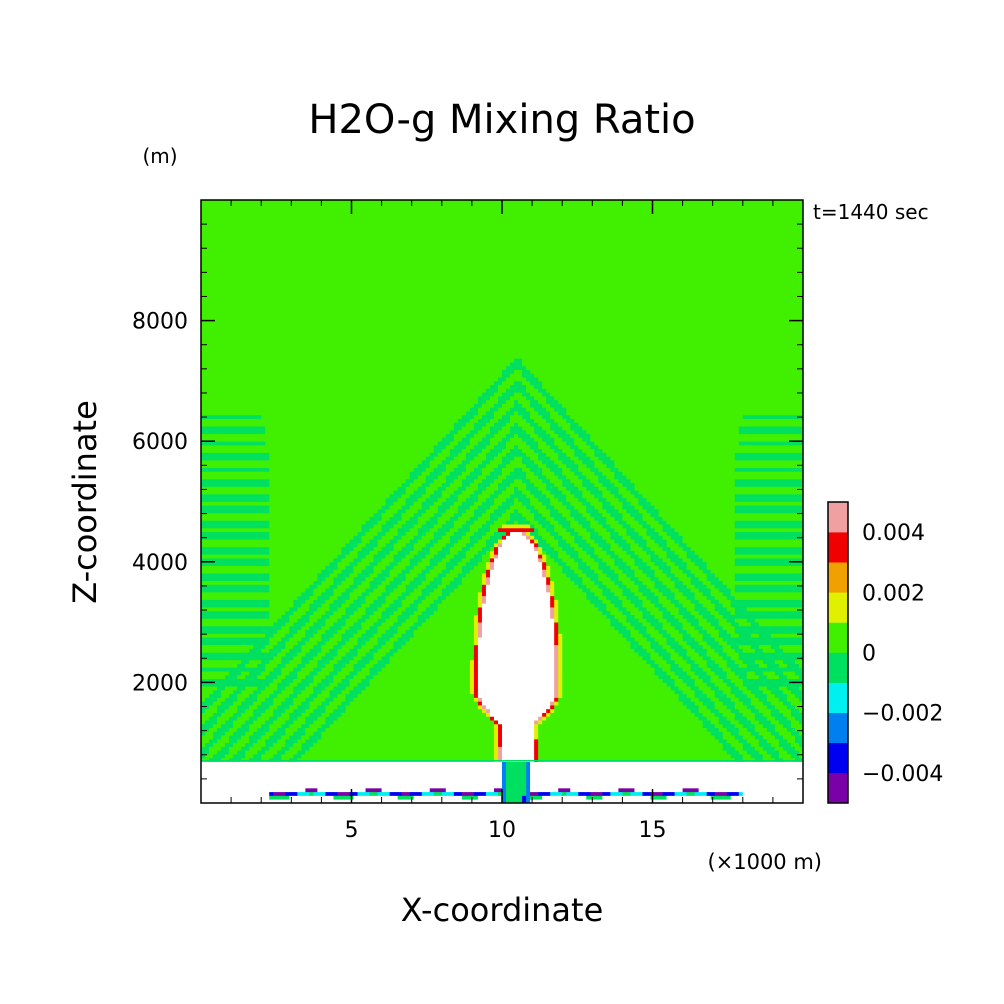 The height and width of the screenshot is (1004, 1004). What do you see at coordinates (160, 683) in the screenshot?
I see `y-tick-label: 2000` at bounding box center [160, 683].